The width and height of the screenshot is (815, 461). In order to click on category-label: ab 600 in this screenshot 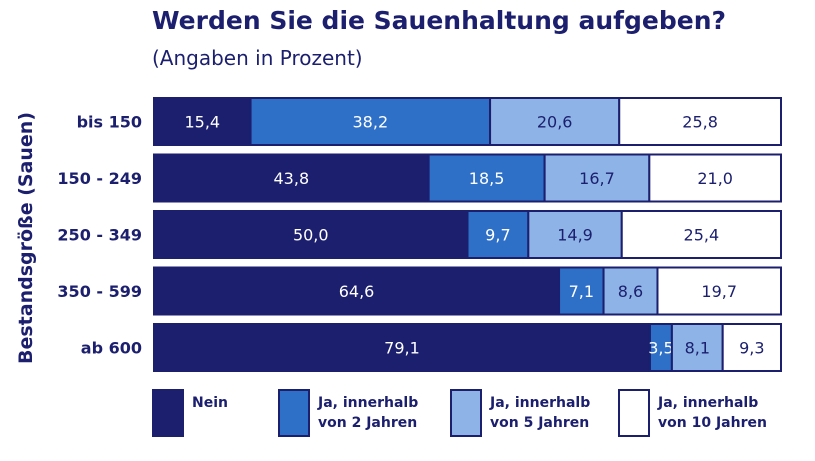, I will do `click(111, 348)`.